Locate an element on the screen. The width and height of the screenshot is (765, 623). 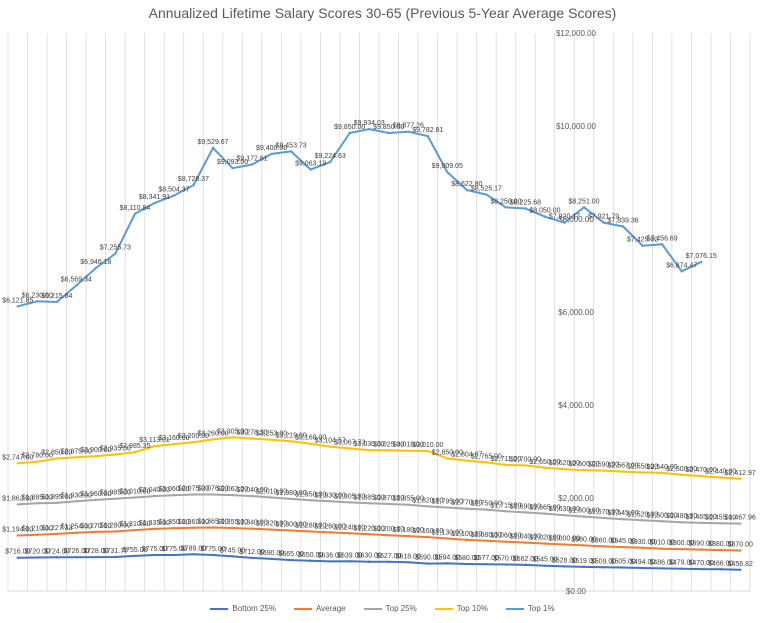
data-label-top-25: $1,870.00 is located at coordinates (388, 498).